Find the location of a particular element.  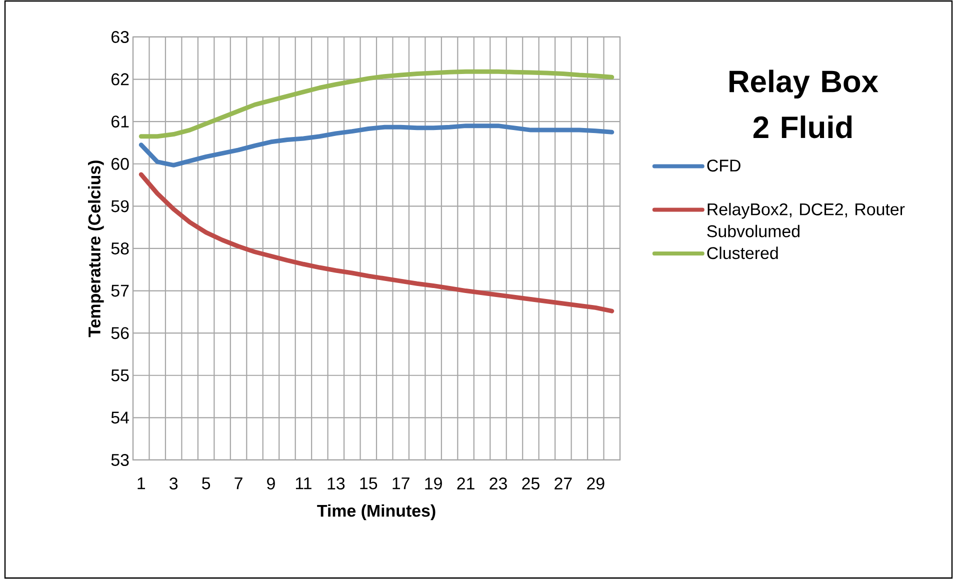

x-axis-title: Time (Minutes) is located at coordinates (376, 512).